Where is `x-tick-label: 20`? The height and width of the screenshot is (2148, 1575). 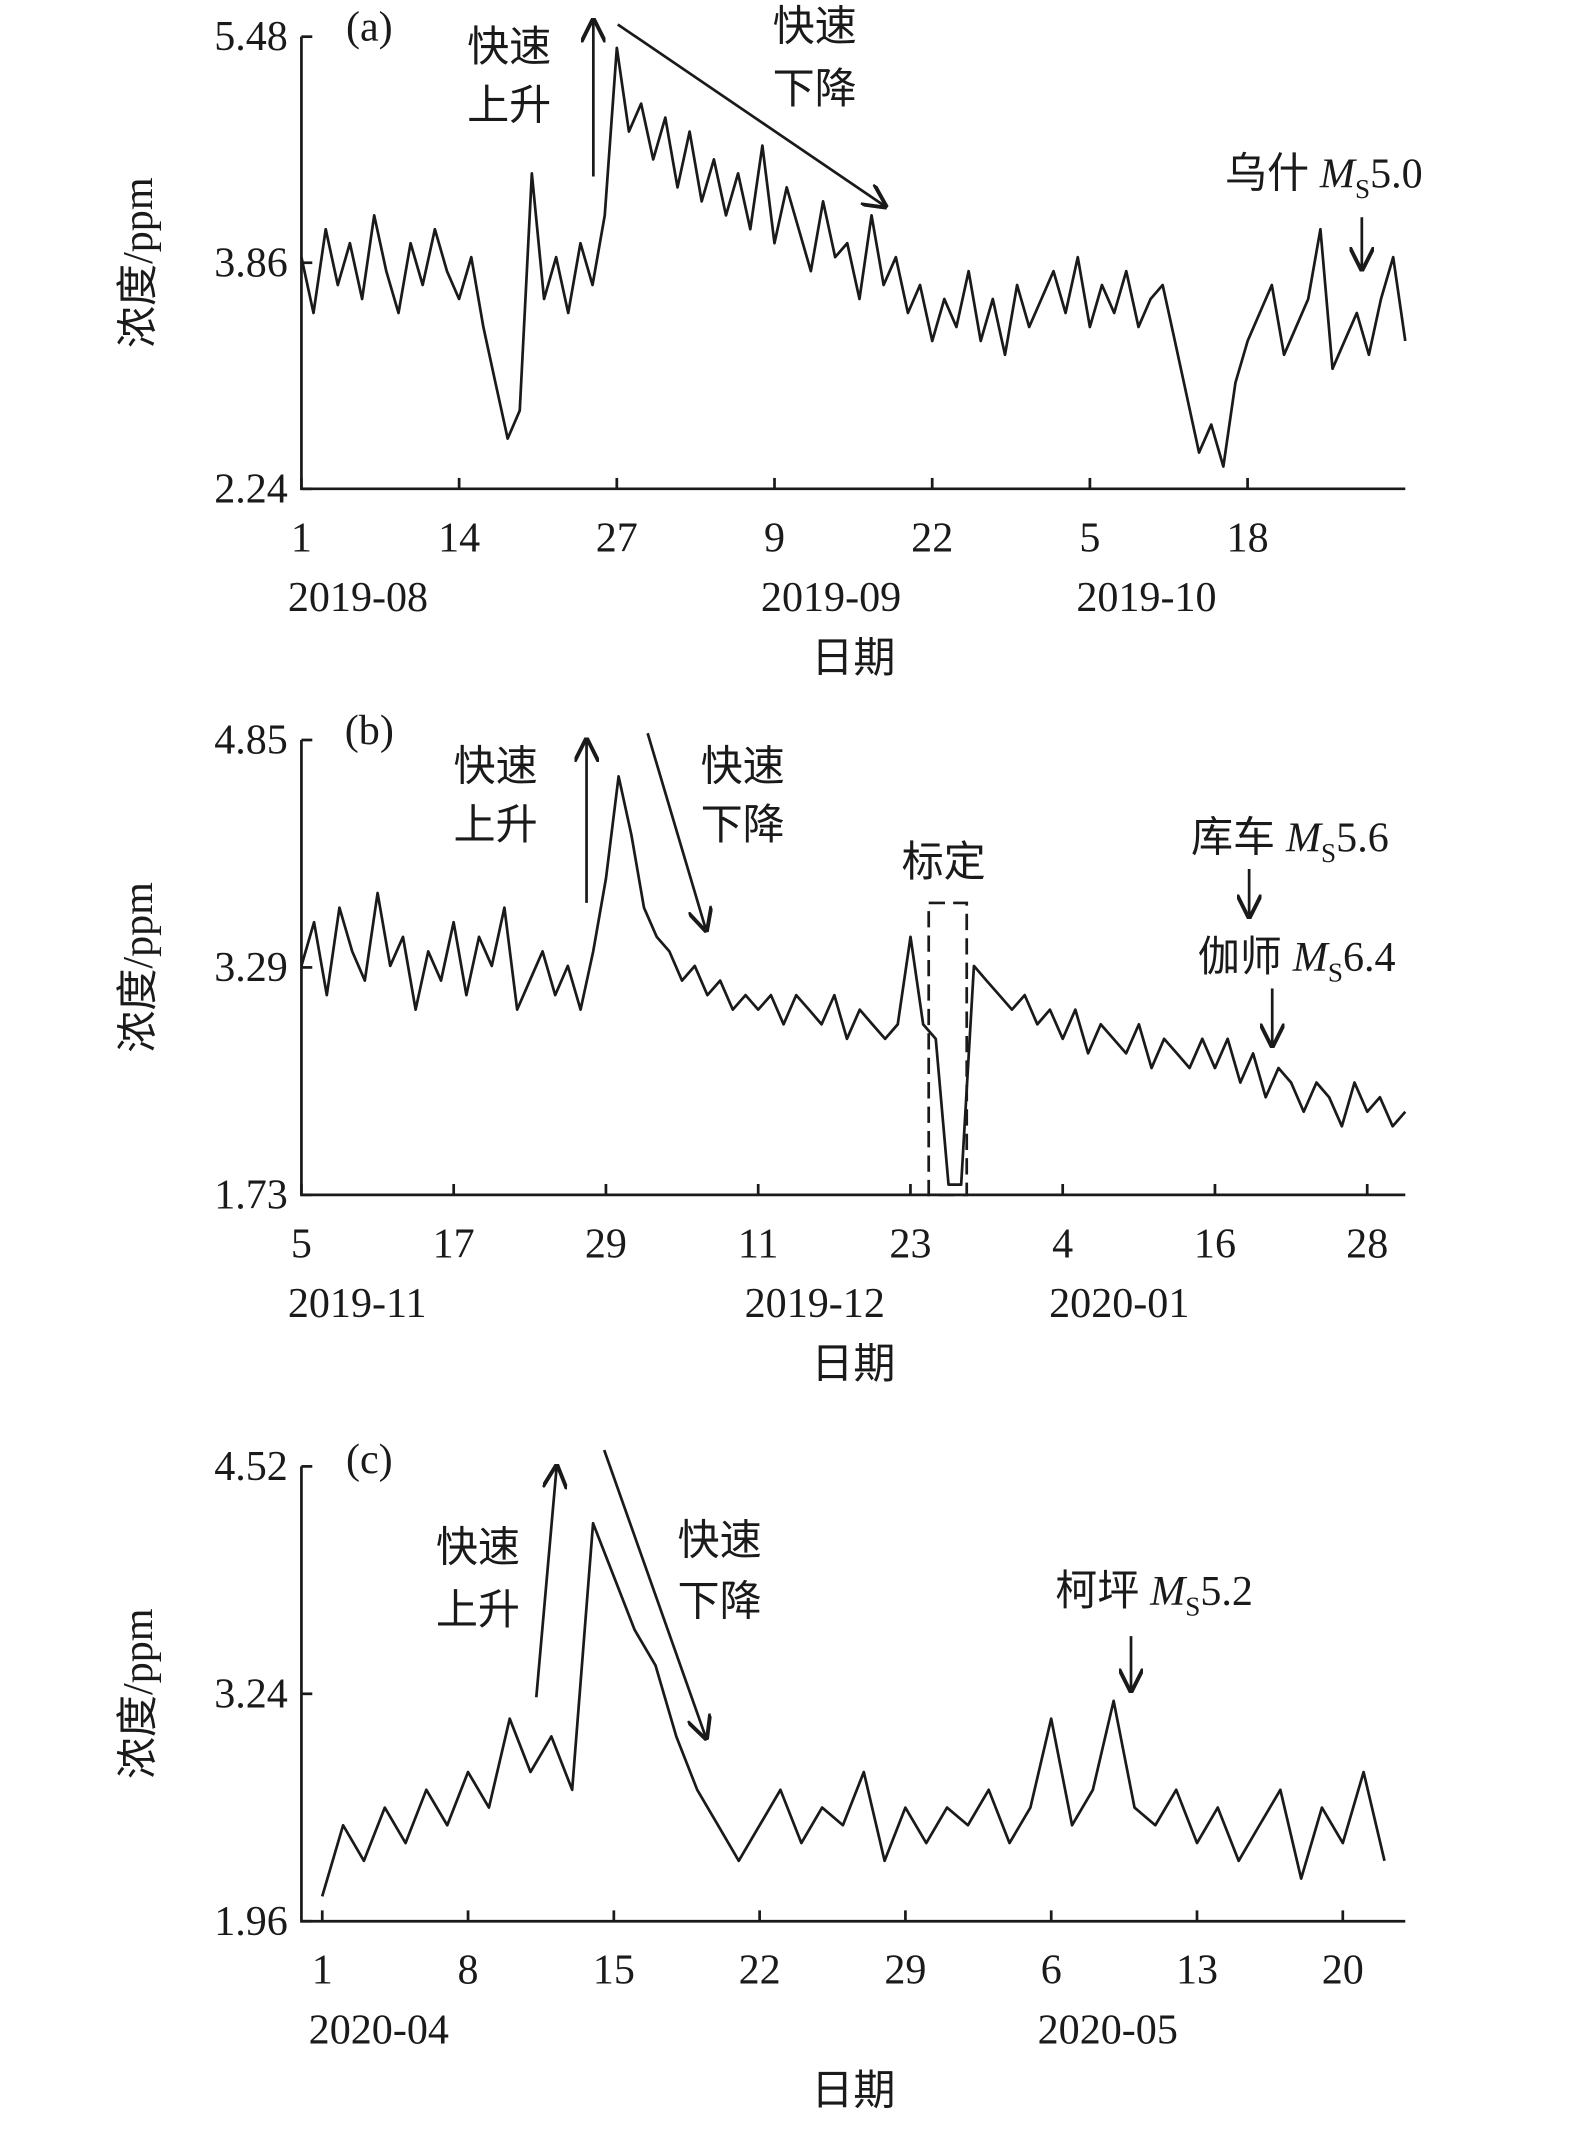
x-tick-label: 20 is located at coordinates (1343, 1970).